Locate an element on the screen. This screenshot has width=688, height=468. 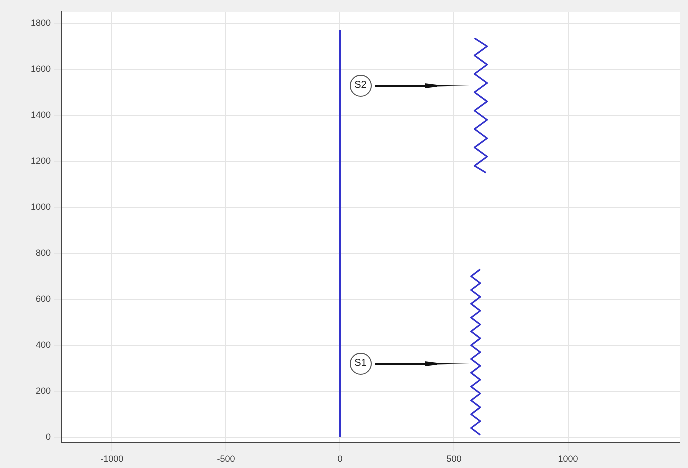
y-tick-label: 600 is located at coordinates (43, 299).